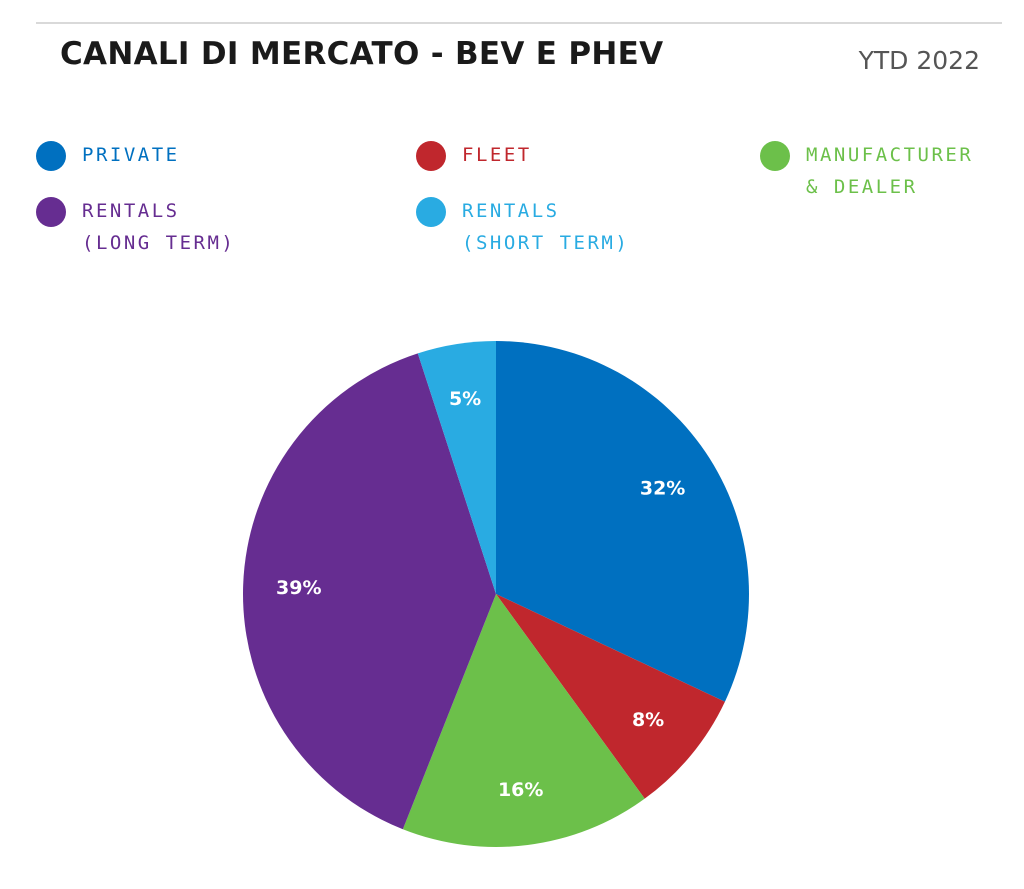  Describe the element at coordinates (431, 212) in the screenshot. I see `legend-swatch-rentals-short-term` at that location.